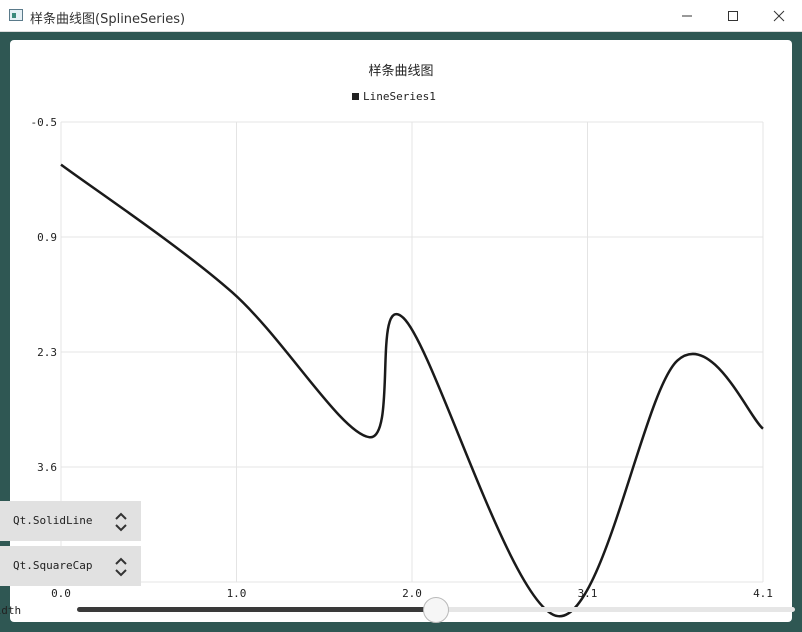 Image resolution: width=802 pixels, height=632 pixels. Describe the element at coordinates (44, 122) in the screenshot. I see `y-tick-label: -0.5` at that location.